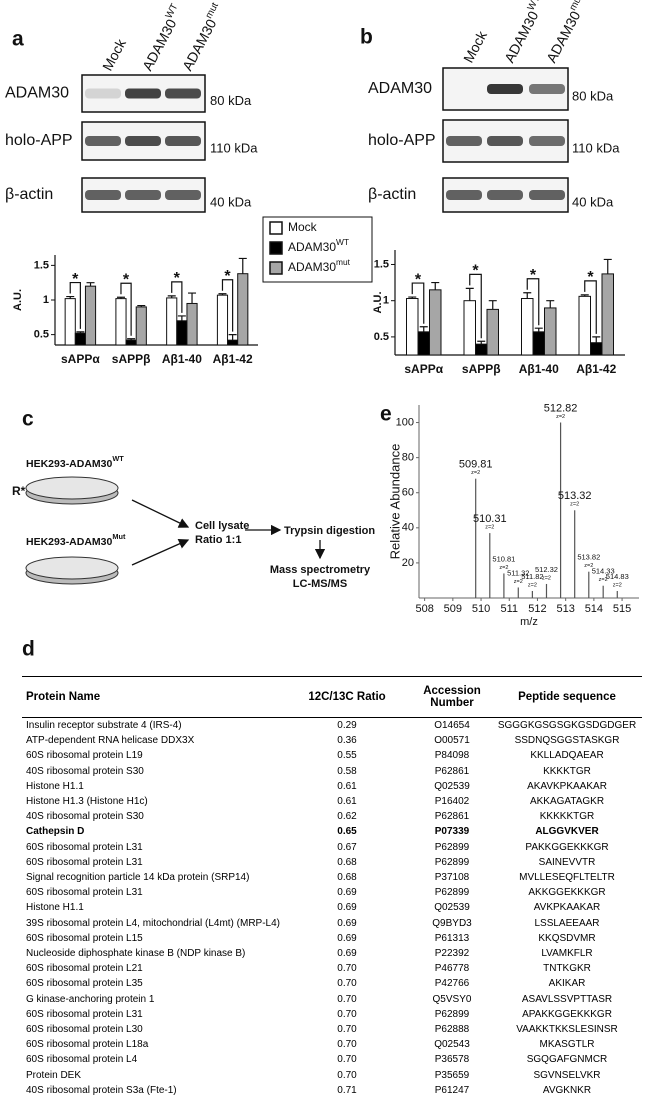 This screenshot has width=664, height=1113. What do you see at coordinates (452, 1060) in the screenshot?
I see `table-cell: P36578` at bounding box center [452, 1060].